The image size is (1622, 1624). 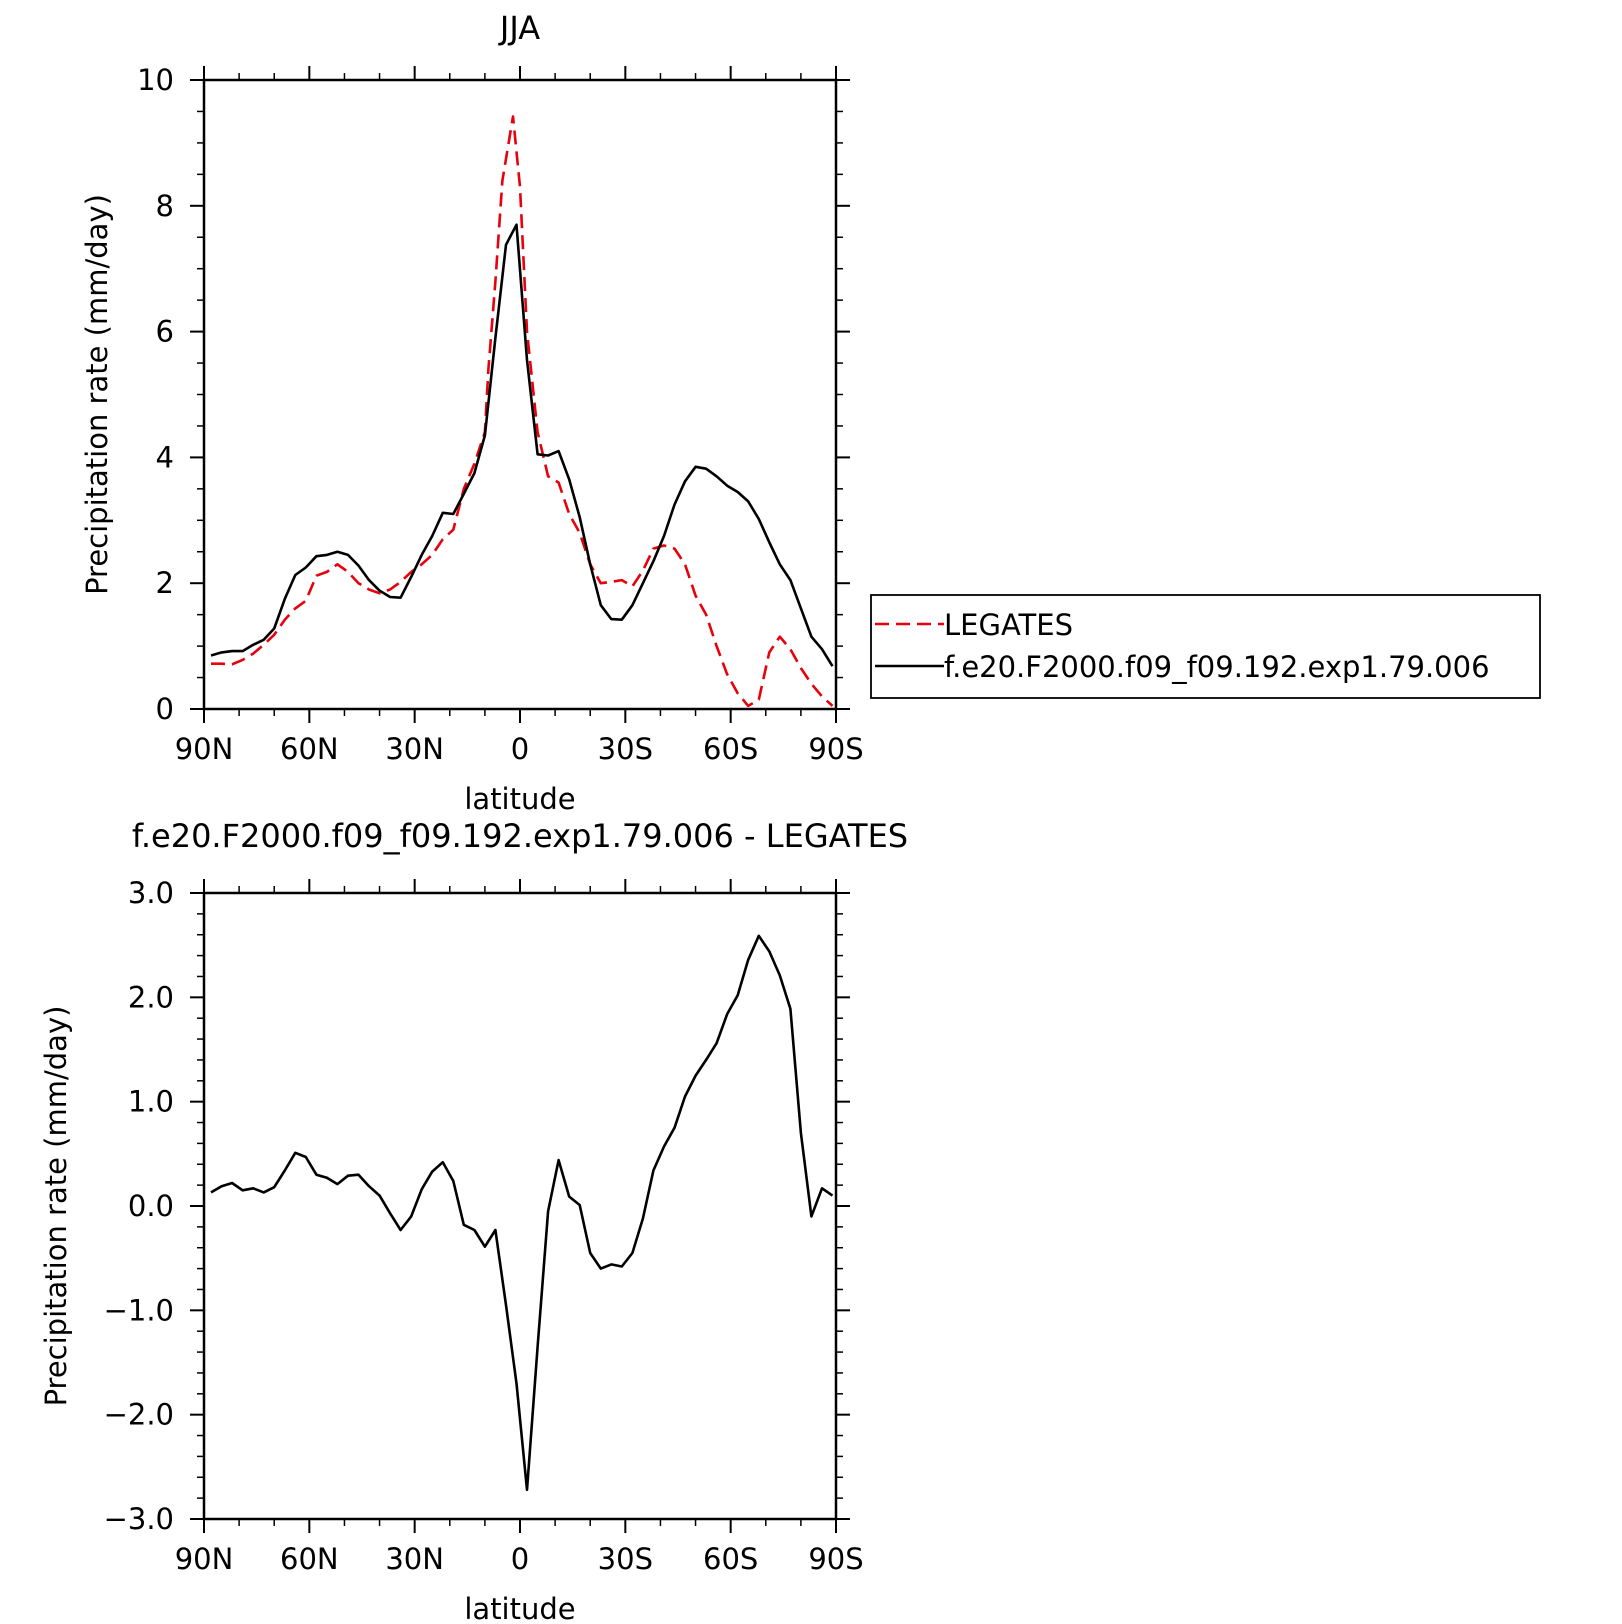 I want to click on y-tick-label: −2.0, so click(x=139, y=1415).